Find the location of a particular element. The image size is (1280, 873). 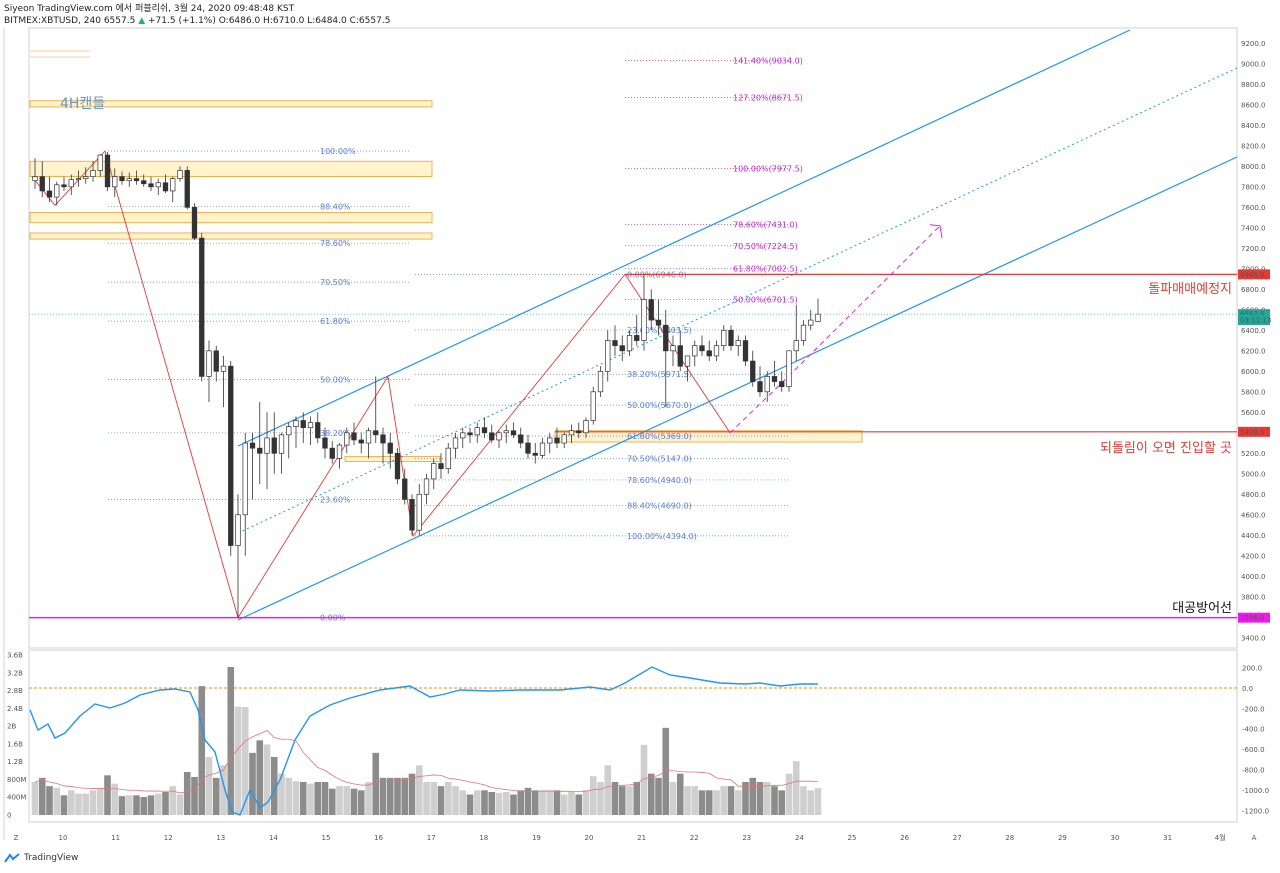

price-tick-label: 5600.0 is located at coordinates (1253, 413).